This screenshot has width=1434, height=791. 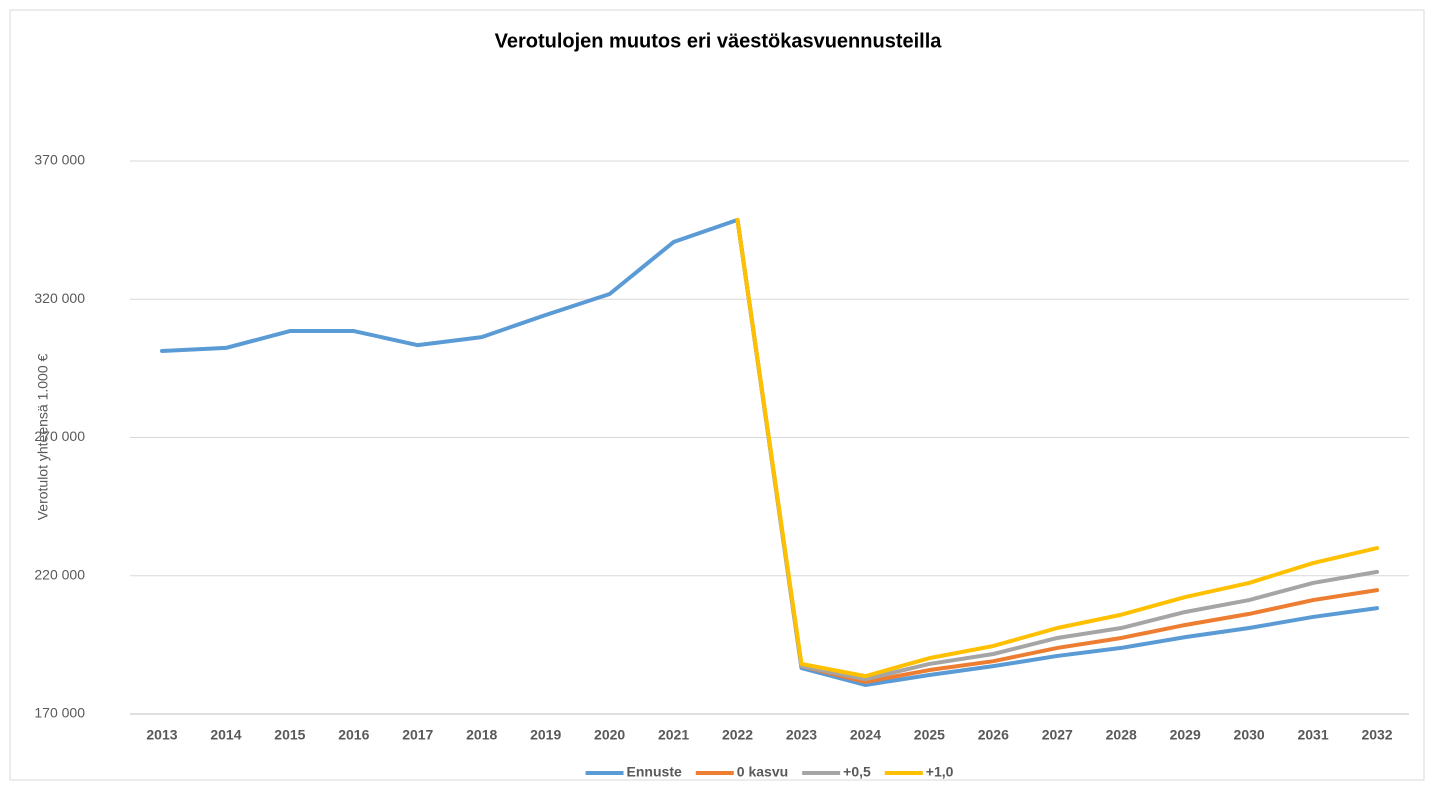 I want to click on legend-label: +1,0, so click(x=940, y=772).